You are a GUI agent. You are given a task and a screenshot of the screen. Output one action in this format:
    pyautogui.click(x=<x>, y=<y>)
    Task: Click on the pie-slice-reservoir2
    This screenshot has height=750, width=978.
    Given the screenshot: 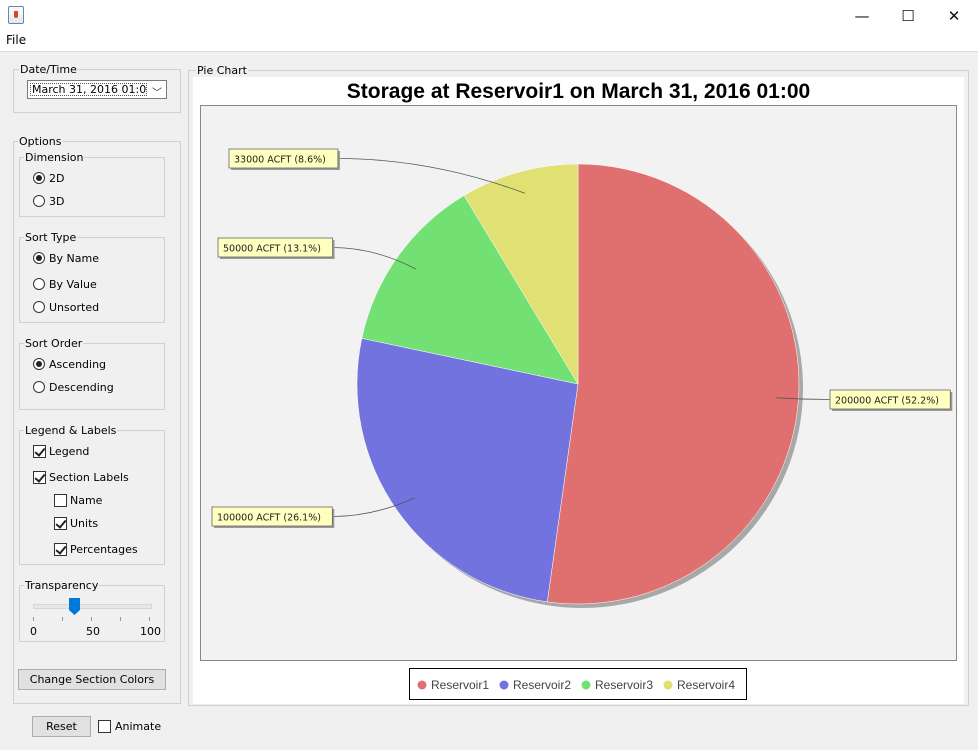 What is the action you would take?
    pyautogui.click(x=467, y=470)
    